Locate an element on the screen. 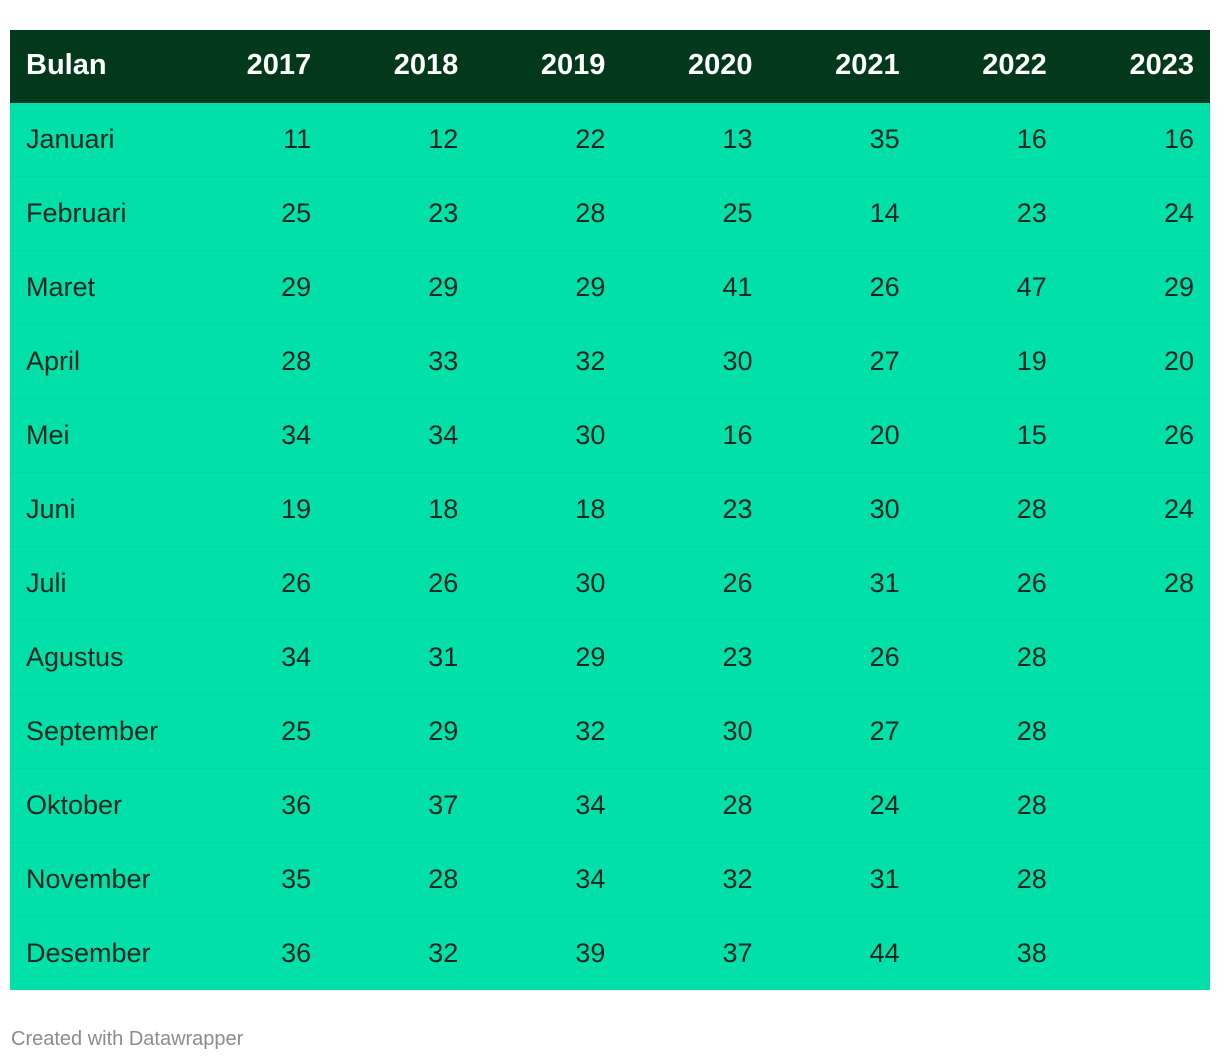 Image resolution: width=1220 pixels, height=1064 pixels. value-cell: 39 is located at coordinates (548, 952).